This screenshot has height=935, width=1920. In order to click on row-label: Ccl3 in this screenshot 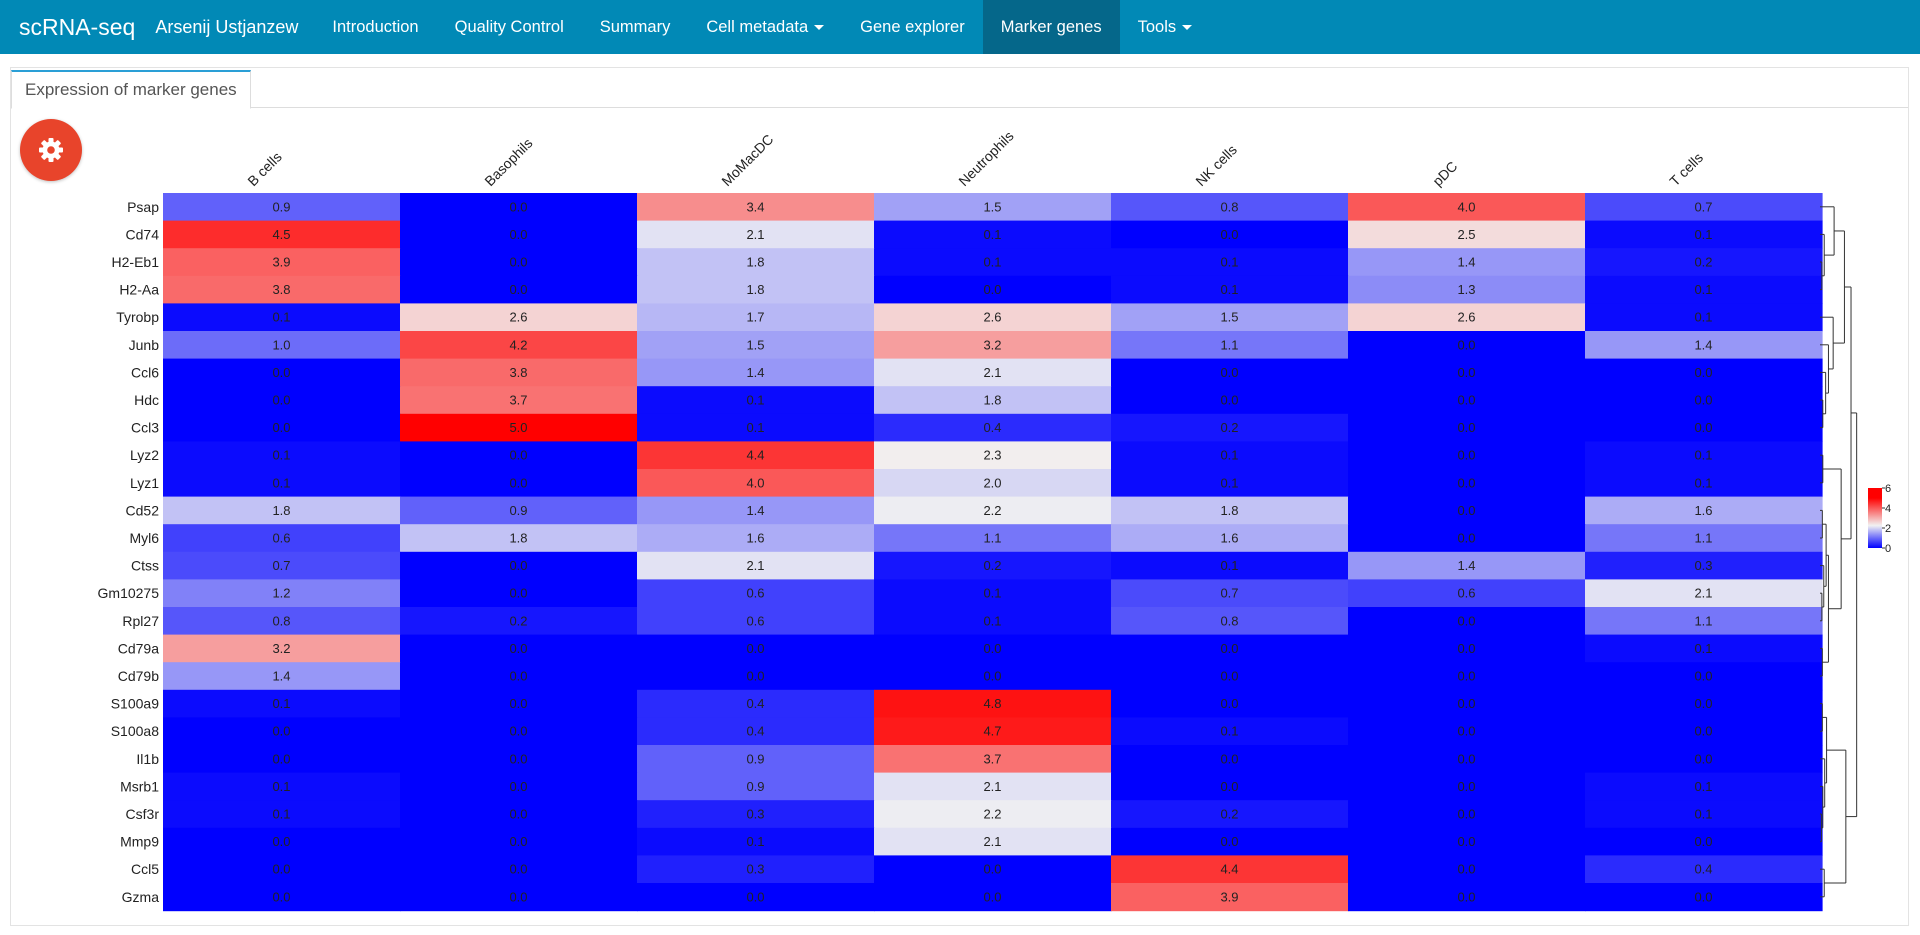, I will do `click(145, 428)`.